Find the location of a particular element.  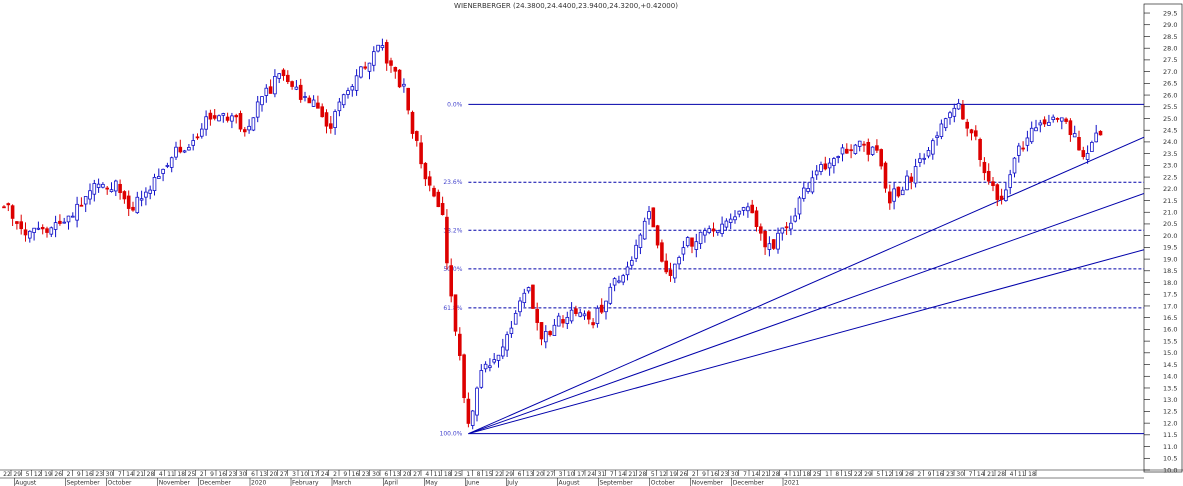

month-label: 2021 is located at coordinates (791, 483).